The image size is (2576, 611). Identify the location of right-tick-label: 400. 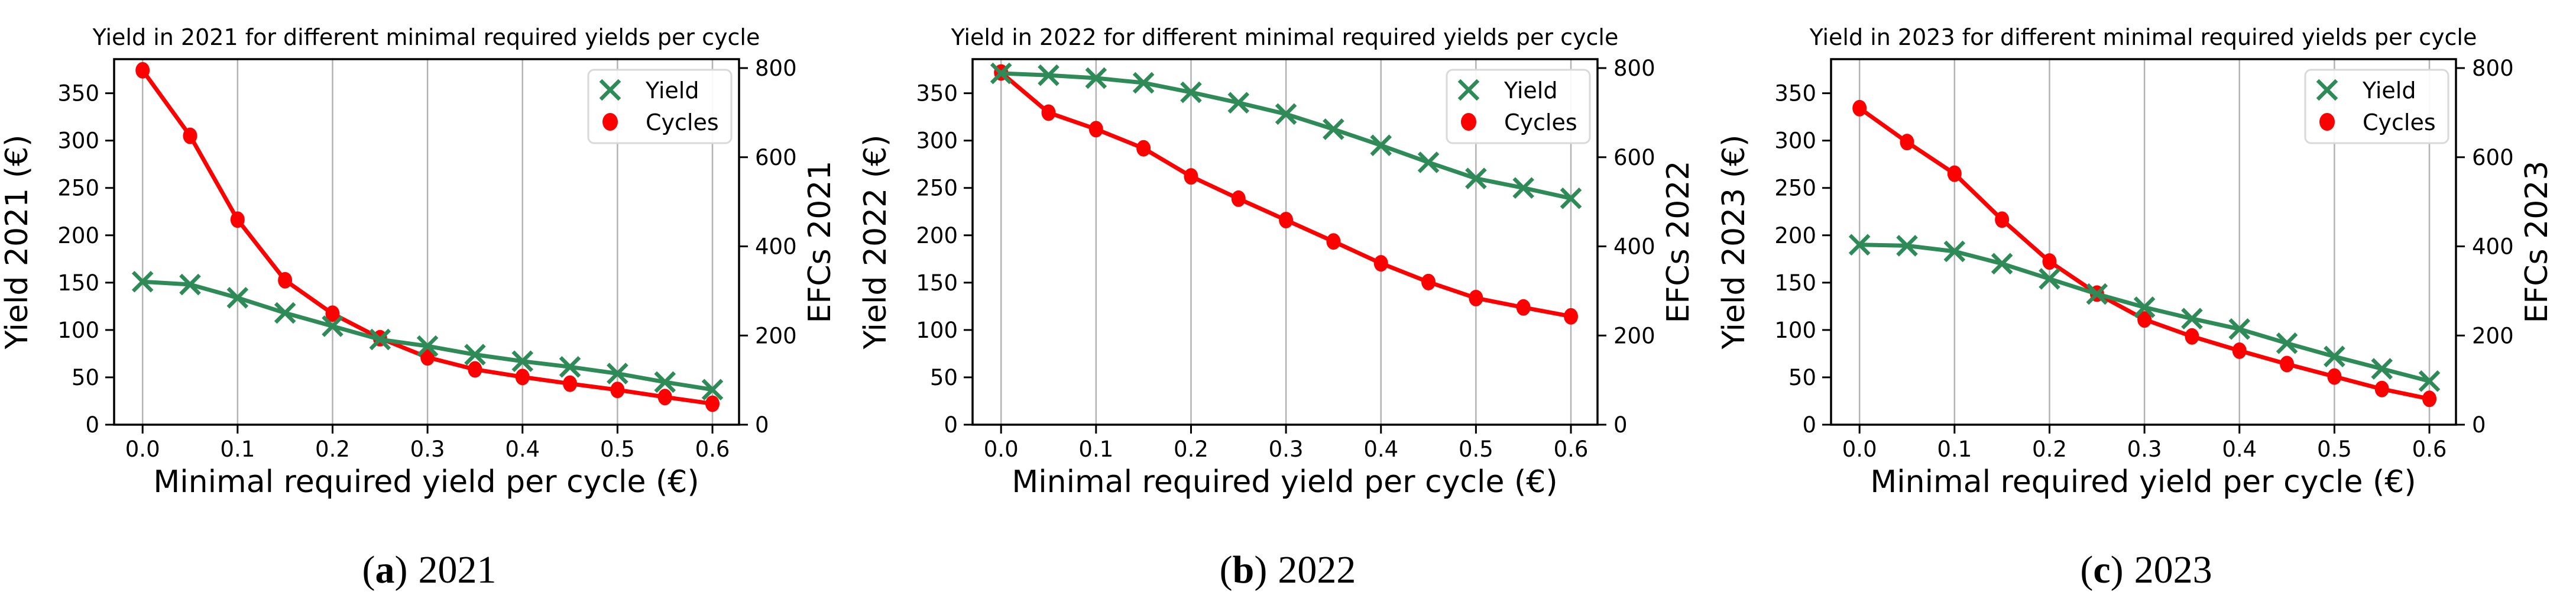
(2493, 247).